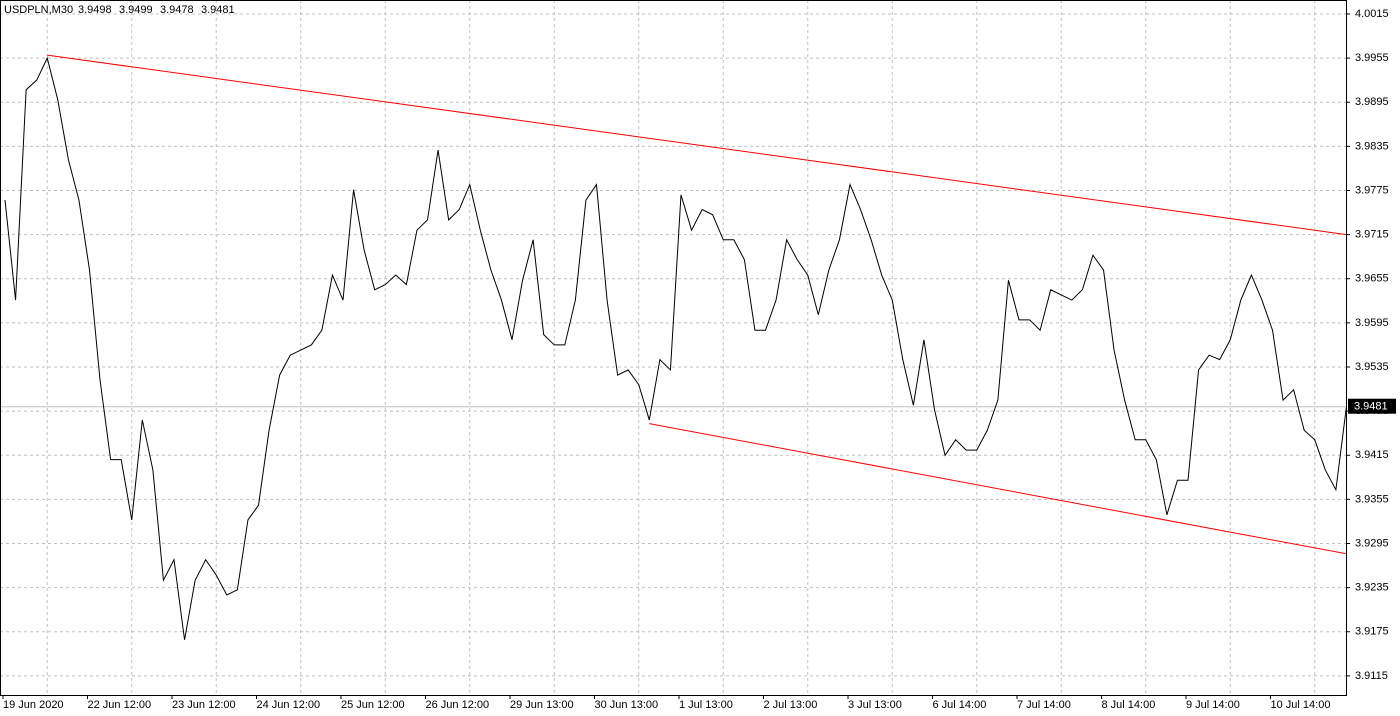 The image size is (1400, 716). What do you see at coordinates (218, 10) in the screenshot?
I see `ohlc-value: 3.9481` at bounding box center [218, 10].